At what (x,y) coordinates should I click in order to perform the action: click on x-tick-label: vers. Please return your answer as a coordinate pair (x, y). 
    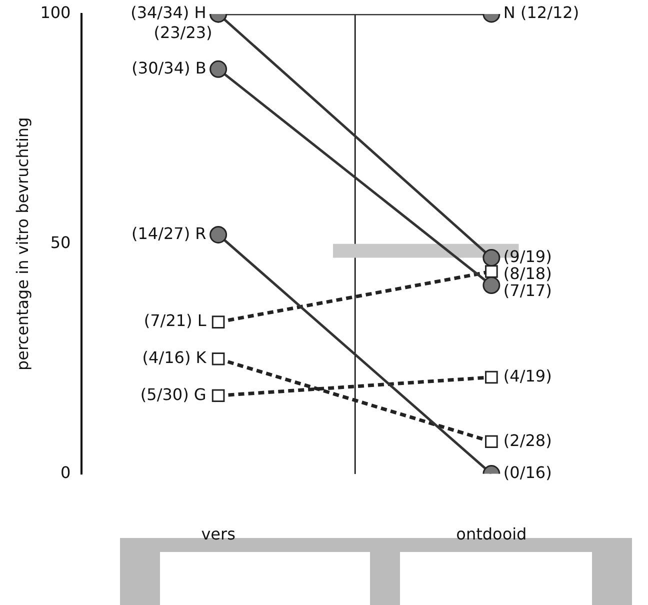
    Looking at the image, I should click on (218, 534).